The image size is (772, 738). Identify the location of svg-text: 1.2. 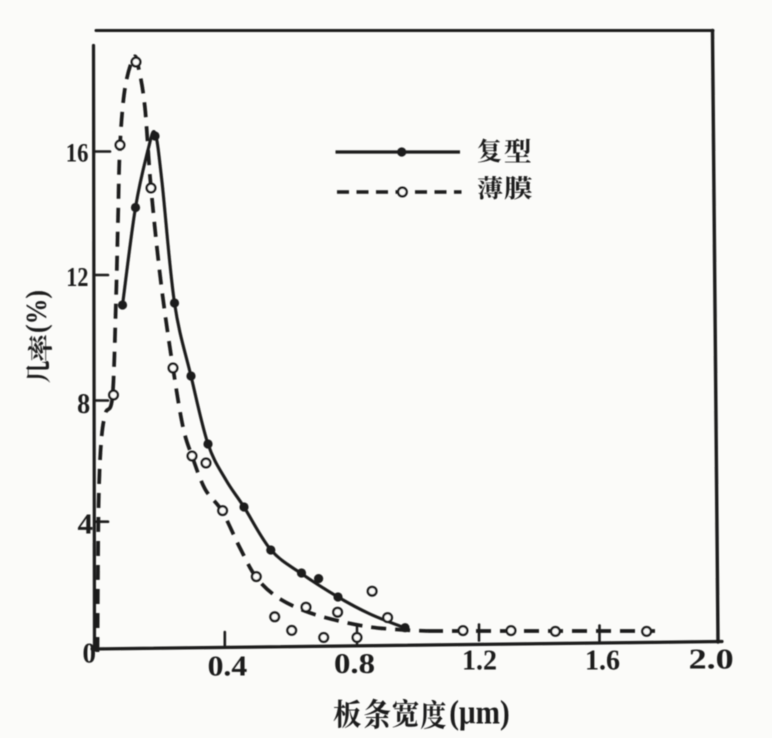
(479, 661).